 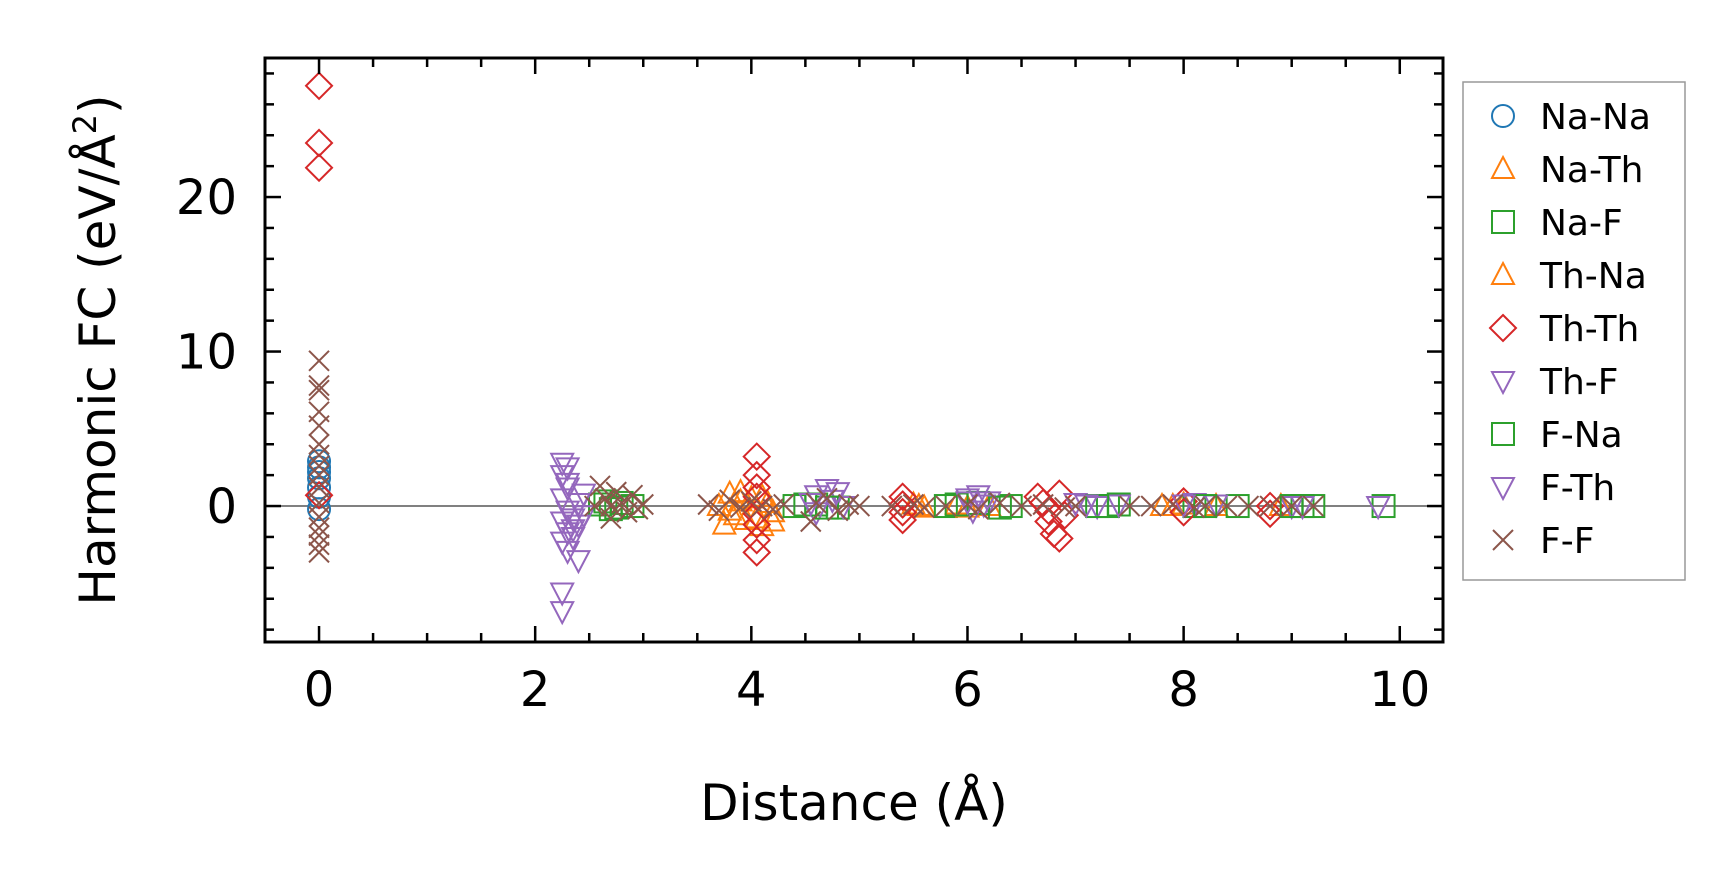 I want to click on legend: Na-Na Na-Th Na-F Th-Na Th-Th Th-F F-Na F-Th F-F, so click(x=1574, y=331).